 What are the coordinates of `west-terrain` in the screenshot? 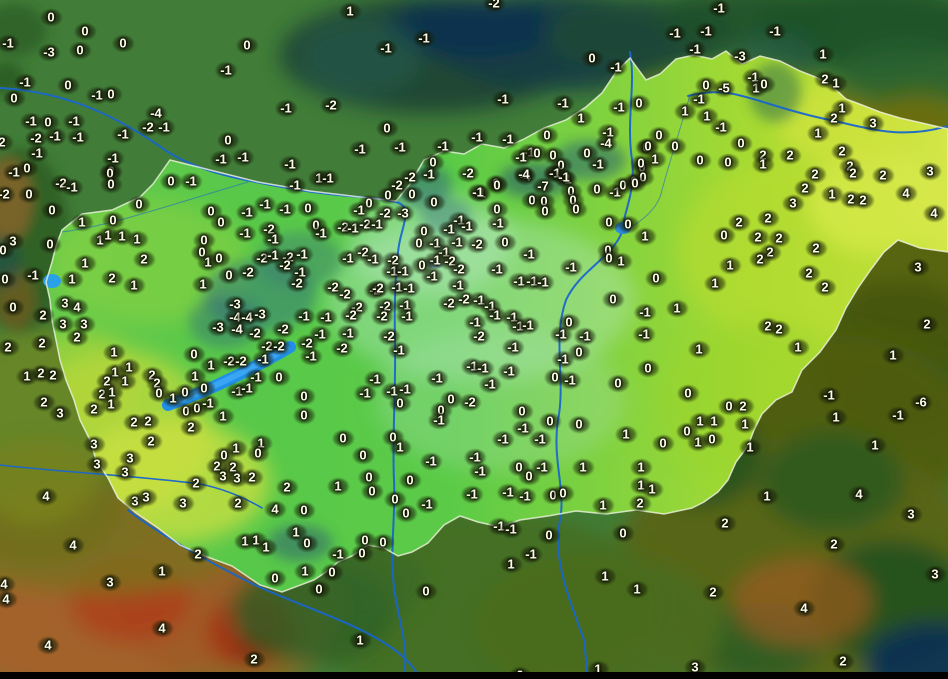 It's located at (35, 168).